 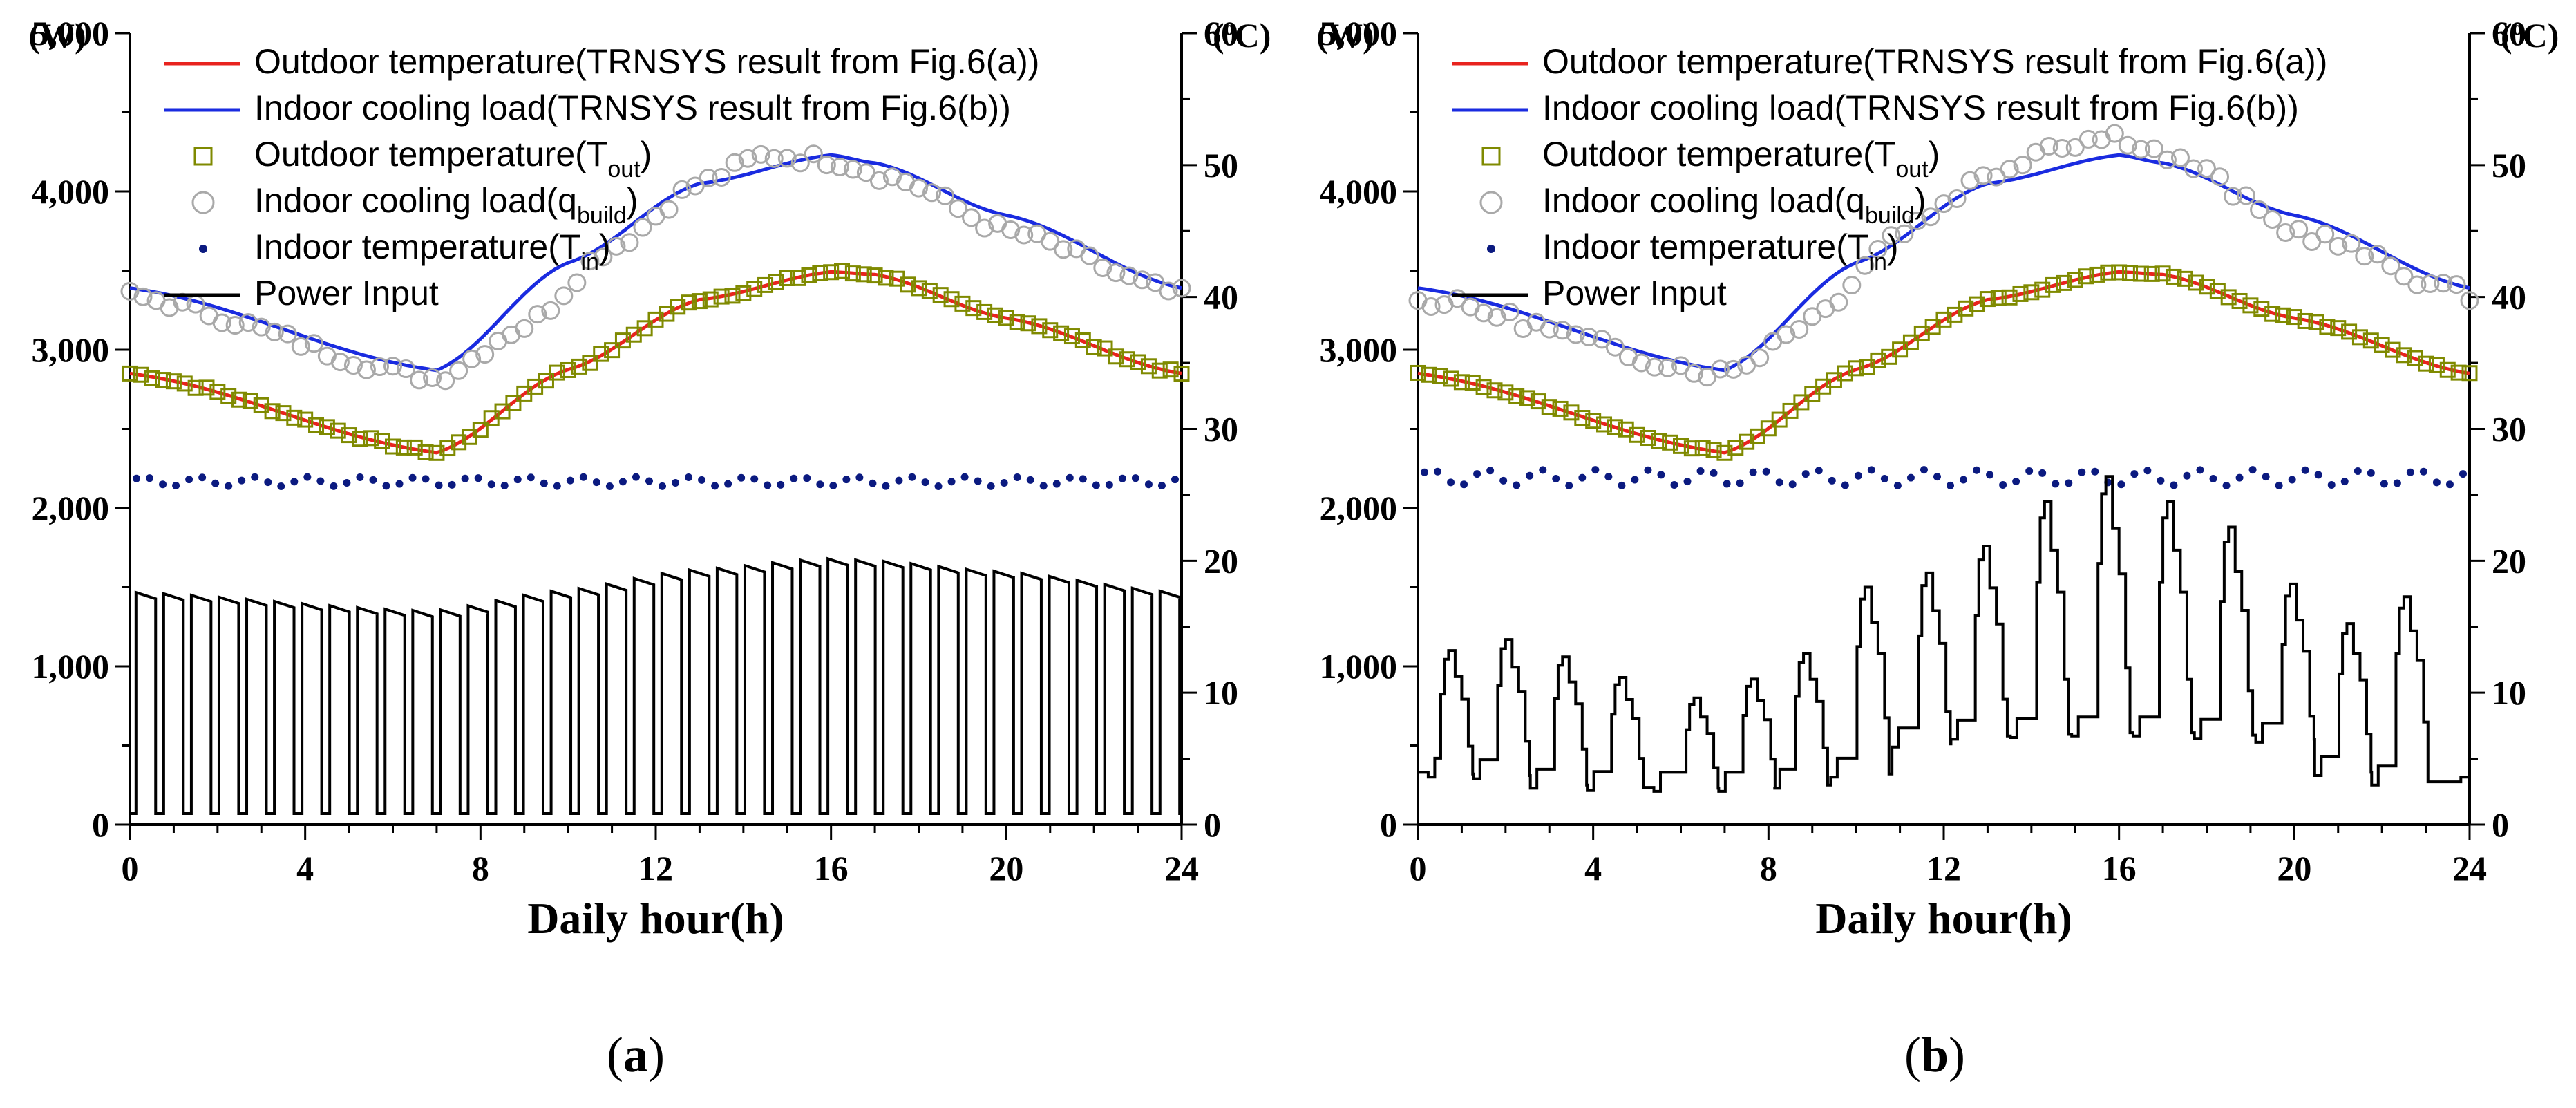 What do you see at coordinates (656, 481) in the screenshot?
I see `series-indoor-temperature-tin-` at bounding box center [656, 481].